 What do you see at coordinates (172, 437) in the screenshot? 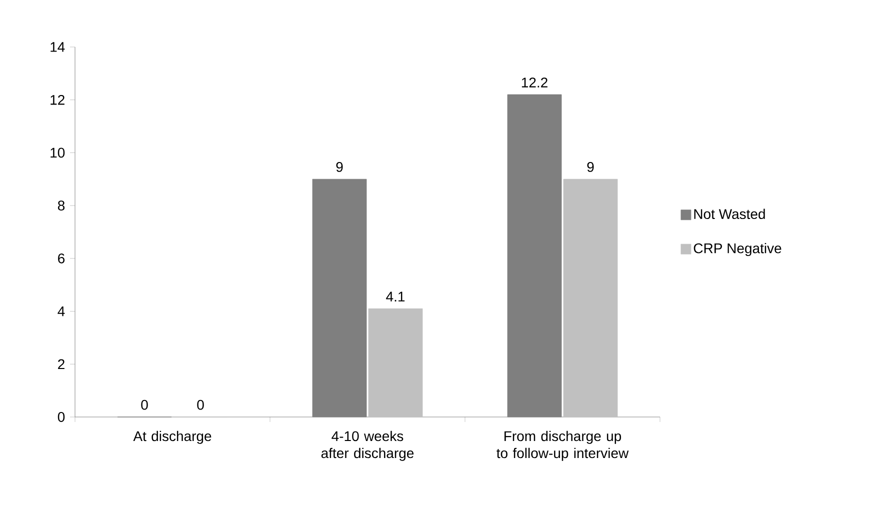
I see `x-tick-label: At discharge` at bounding box center [172, 437].